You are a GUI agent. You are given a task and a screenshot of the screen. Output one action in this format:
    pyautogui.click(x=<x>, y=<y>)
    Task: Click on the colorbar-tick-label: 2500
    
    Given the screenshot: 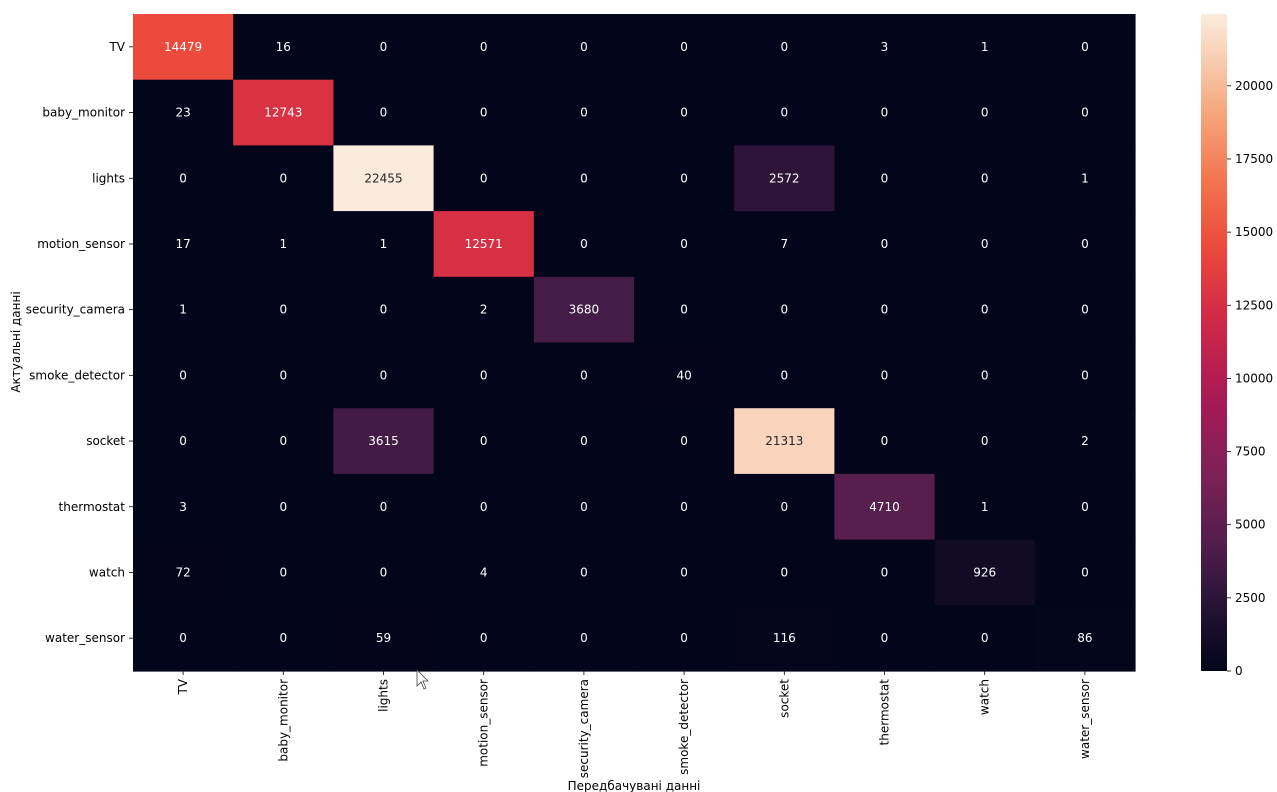 What is the action you would take?
    pyautogui.click(x=1250, y=598)
    